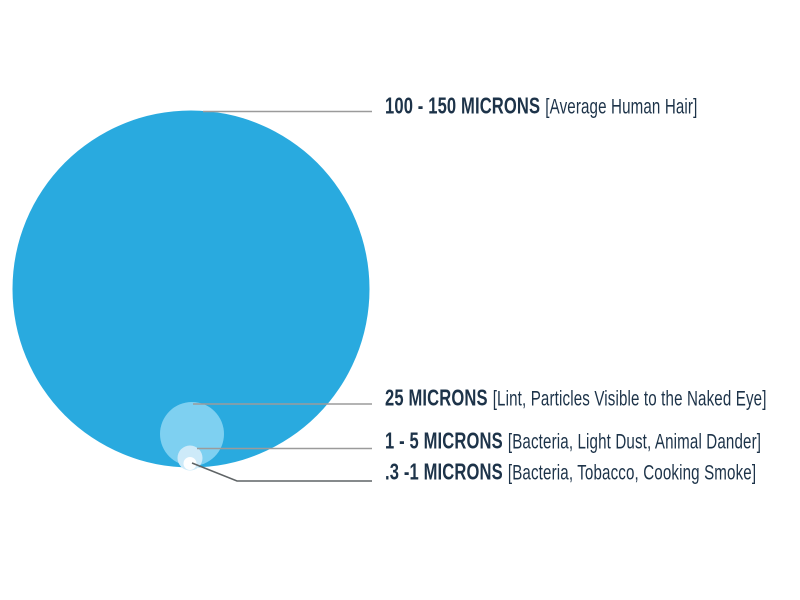 The height and width of the screenshot is (600, 800). What do you see at coordinates (281, 472) in the screenshot?
I see `leader-line-03-1-microns` at bounding box center [281, 472].